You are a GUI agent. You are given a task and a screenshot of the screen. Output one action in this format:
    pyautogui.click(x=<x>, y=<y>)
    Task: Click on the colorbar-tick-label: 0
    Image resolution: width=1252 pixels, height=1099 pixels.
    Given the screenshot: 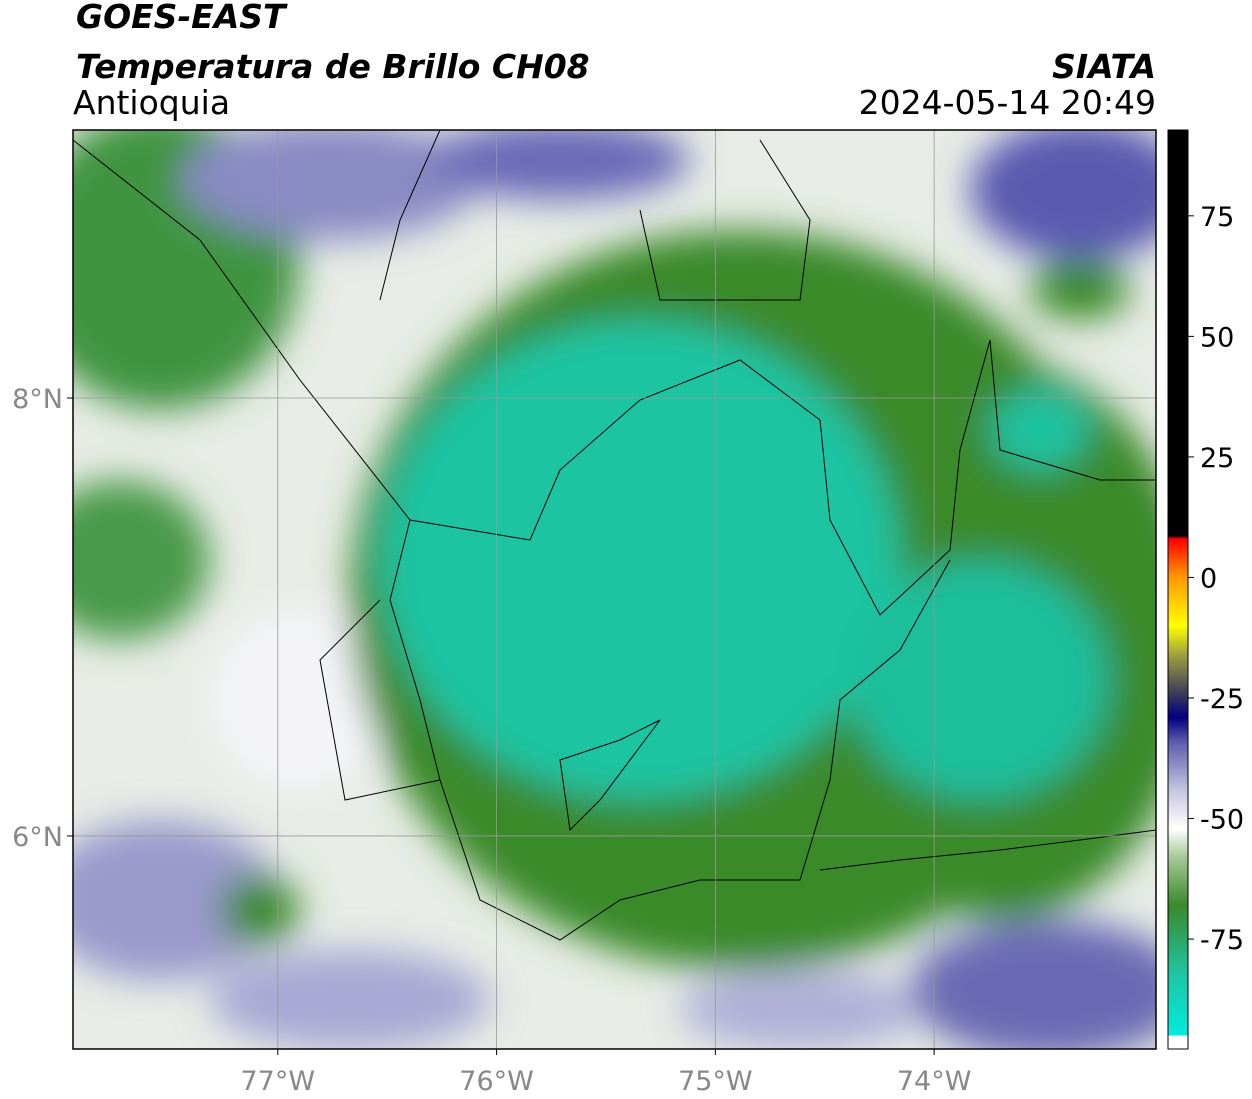 What is the action you would take?
    pyautogui.click(x=1208, y=578)
    